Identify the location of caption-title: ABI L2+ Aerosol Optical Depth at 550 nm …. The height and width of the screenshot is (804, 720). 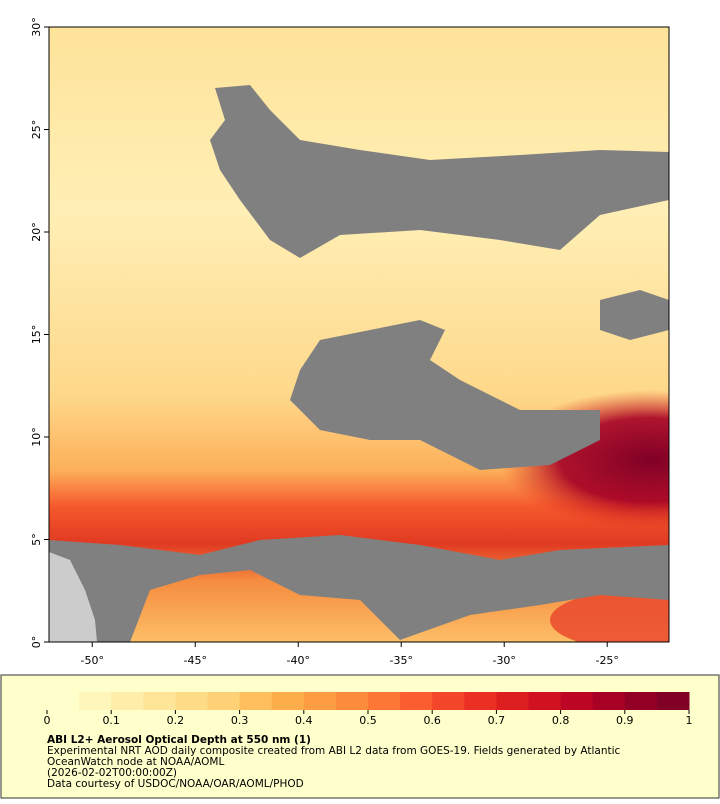
(179, 740).